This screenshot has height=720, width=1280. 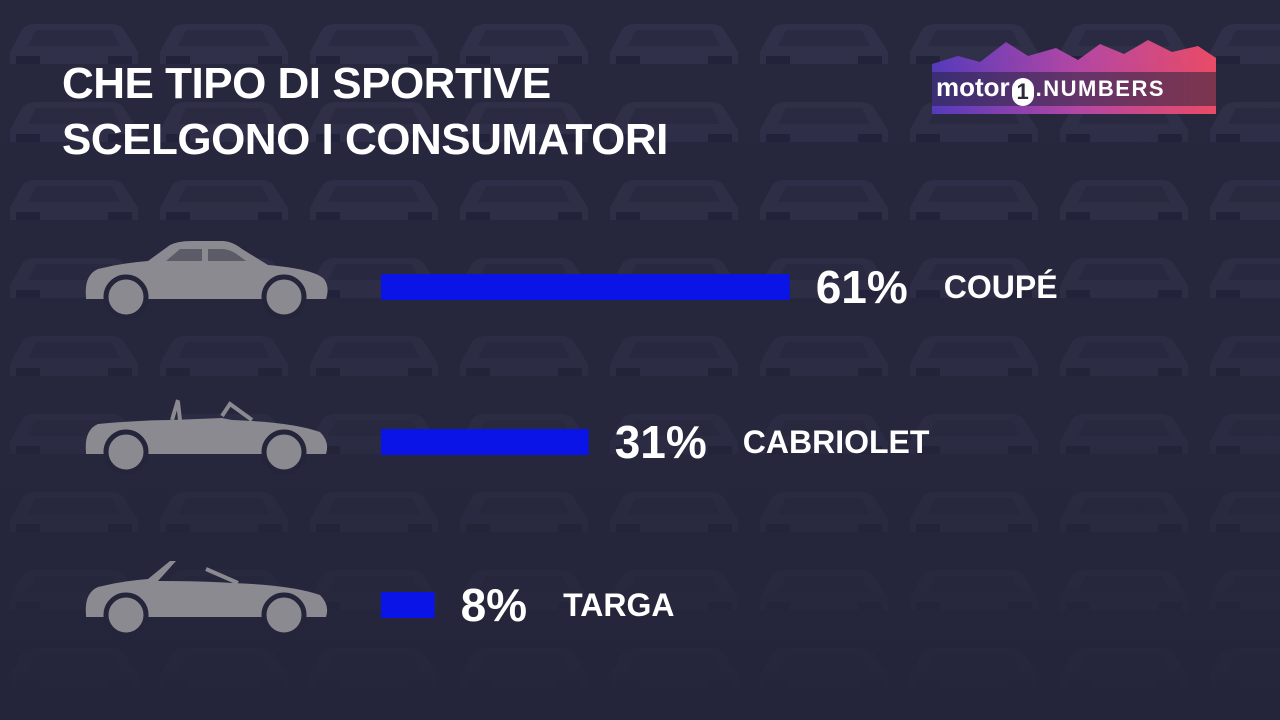 I want to click on coupe-car-icon, so click(x=207, y=279).